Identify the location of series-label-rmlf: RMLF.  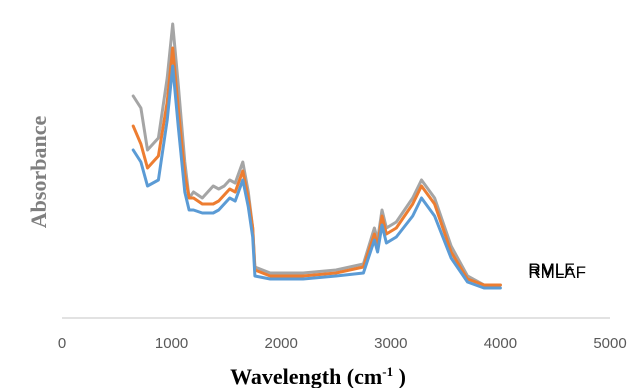
(551, 269).